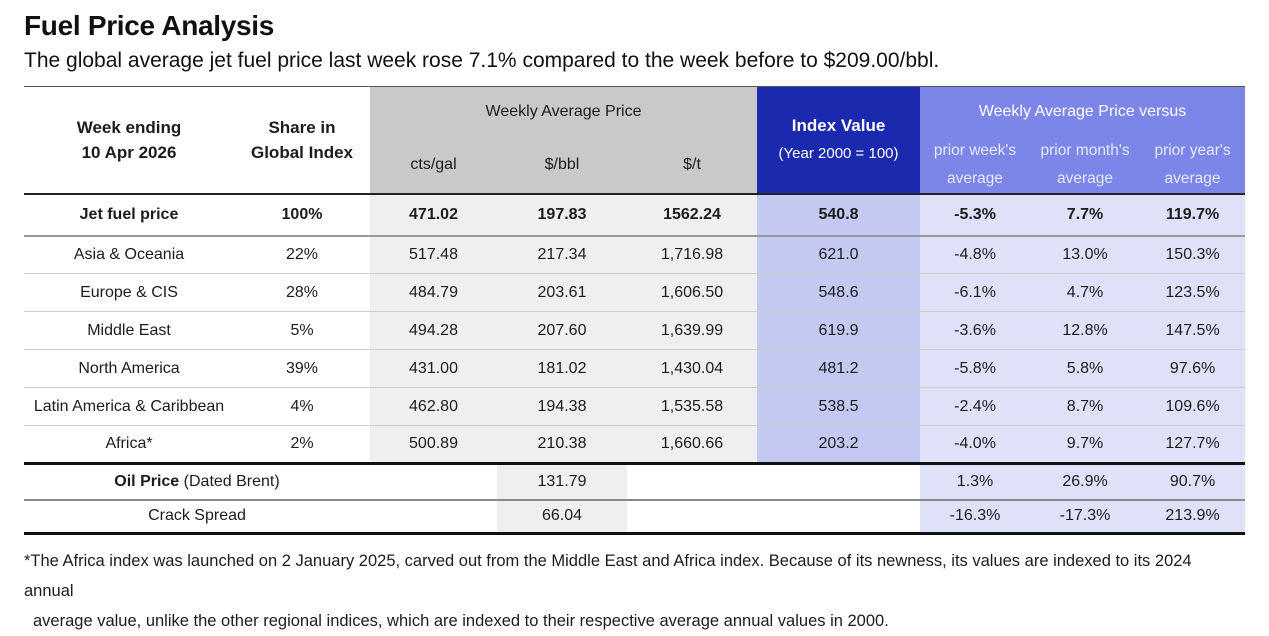 The image size is (1269, 636). Describe the element at coordinates (1193, 368) in the screenshot. I see `cell-vs-year: 97.6%` at that location.